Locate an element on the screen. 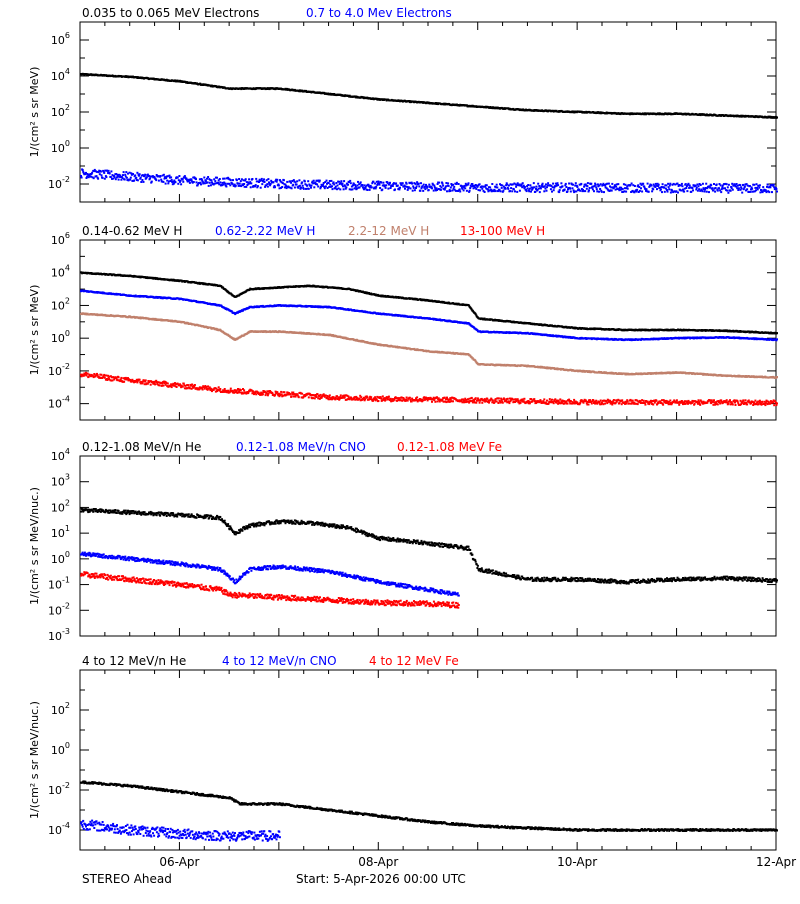  y-tick-label: 10⁶ is located at coordinates (60, 239).